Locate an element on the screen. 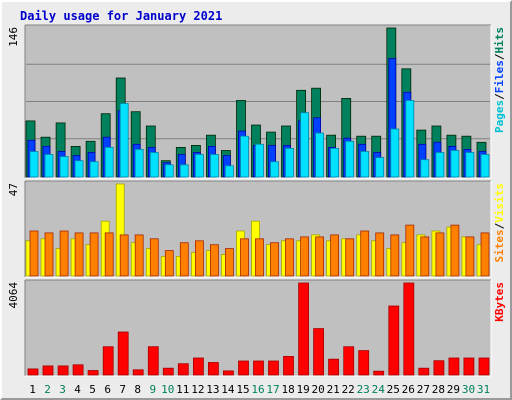 The image size is (512, 400). day-label-28: 28 is located at coordinates (438, 389).